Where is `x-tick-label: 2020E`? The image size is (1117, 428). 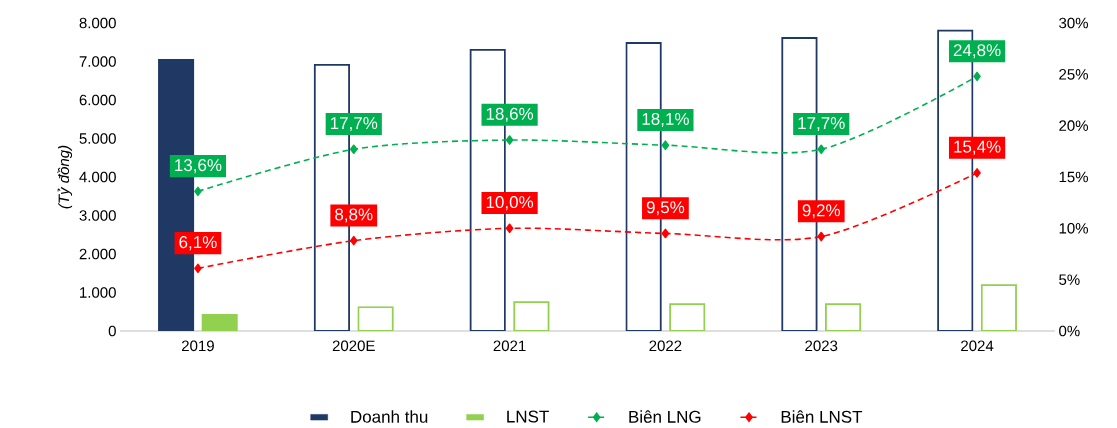
x-tick-label: 2020E is located at coordinates (353, 346).